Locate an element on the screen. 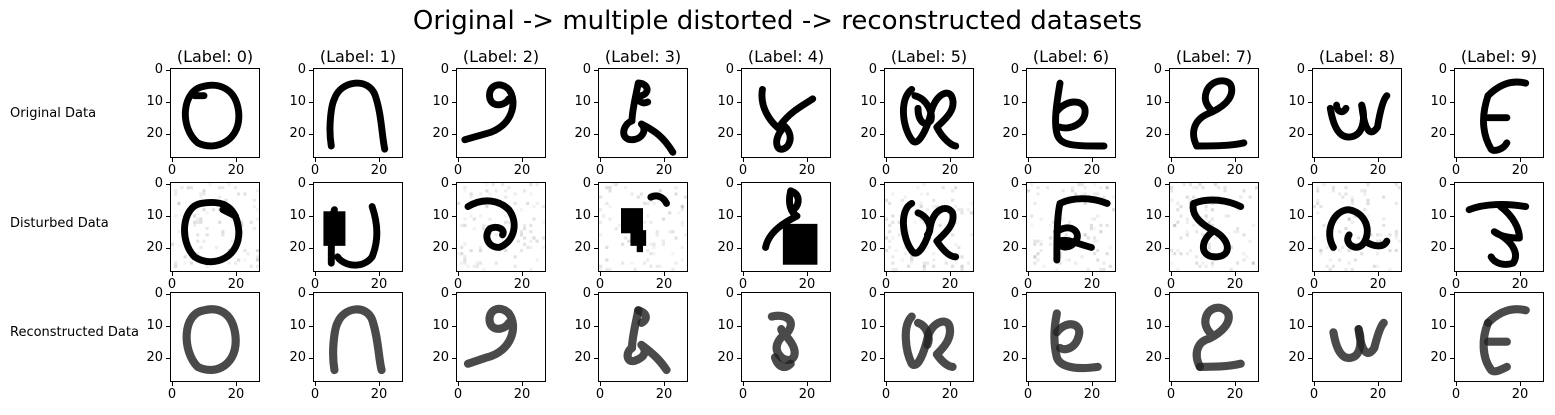 The width and height of the screenshot is (1555, 415). column-title-0: (Label: 0) is located at coordinates (215, 56).